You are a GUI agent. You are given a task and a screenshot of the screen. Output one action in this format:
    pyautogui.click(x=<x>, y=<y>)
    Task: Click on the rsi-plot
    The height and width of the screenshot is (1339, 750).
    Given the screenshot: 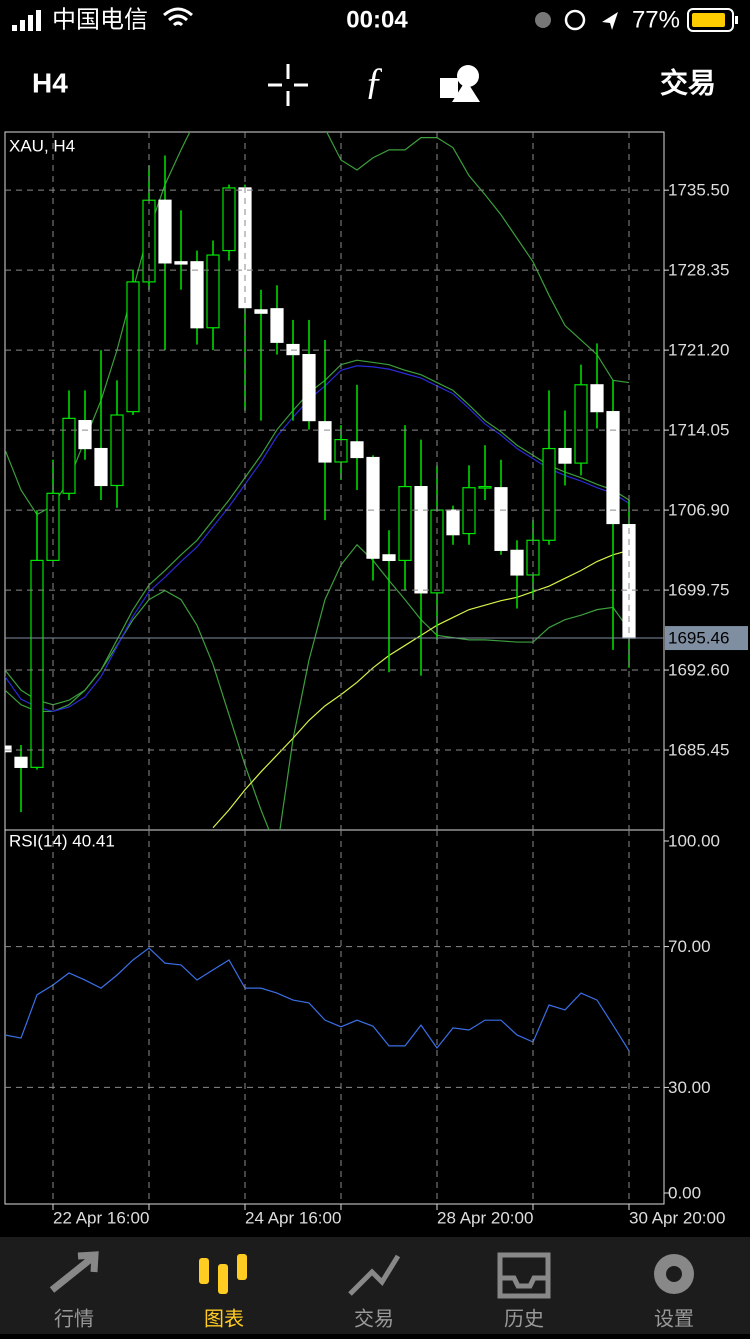 What is the action you would take?
    pyautogui.click(x=317, y=999)
    